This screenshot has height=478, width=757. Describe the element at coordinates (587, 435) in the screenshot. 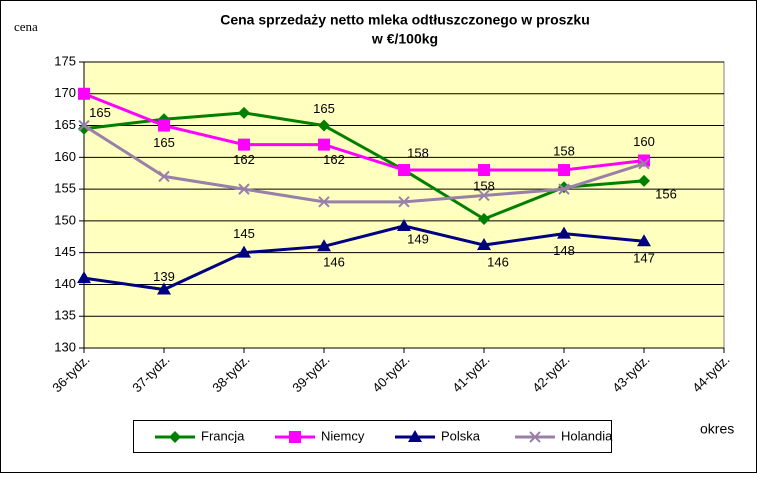

I see `legend-label: Holandia` at that location.